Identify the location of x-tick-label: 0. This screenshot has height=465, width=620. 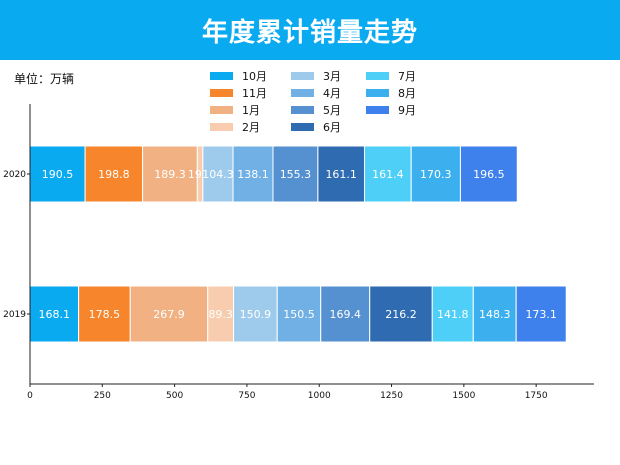
(30, 396).